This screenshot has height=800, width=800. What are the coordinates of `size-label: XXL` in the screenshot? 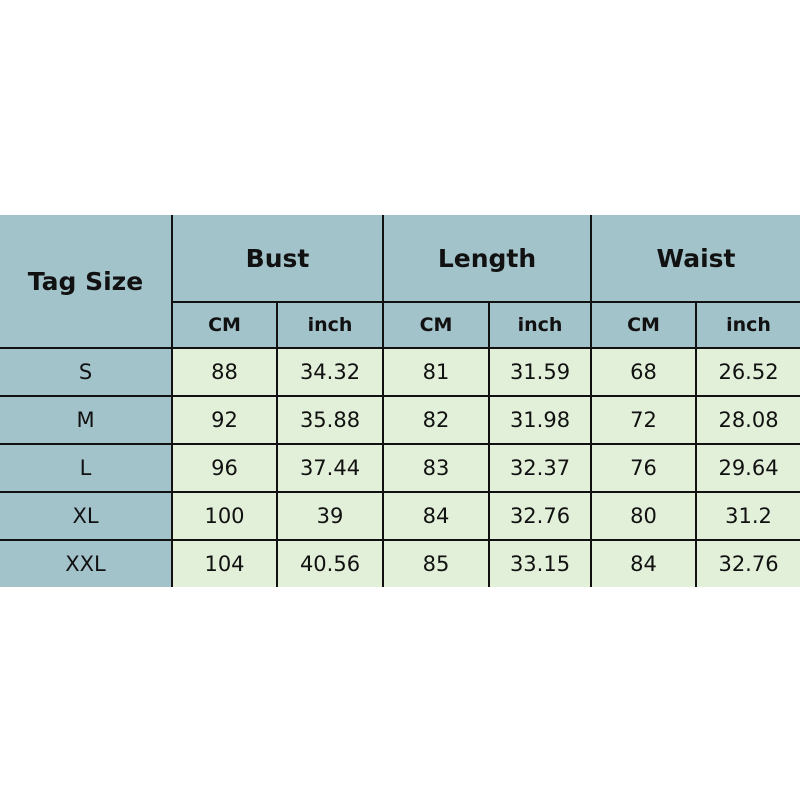 It's located at (86, 563).